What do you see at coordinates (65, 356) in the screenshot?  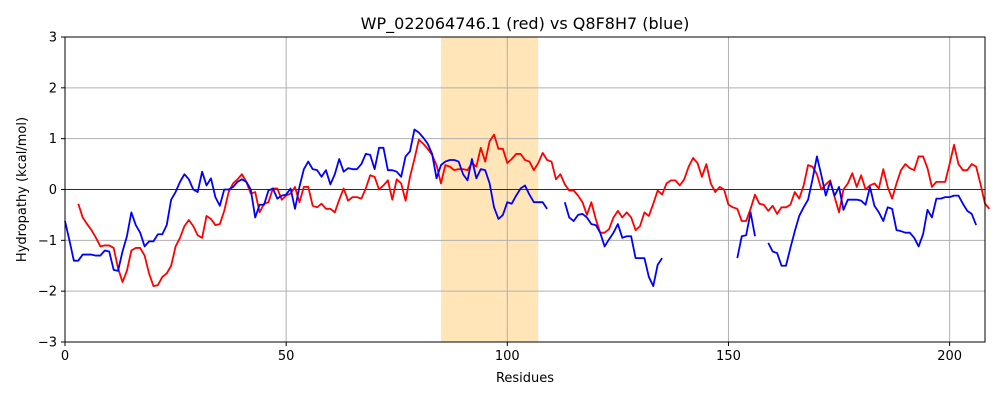 I see `x-tick-label: 0` at bounding box center [65, 356].